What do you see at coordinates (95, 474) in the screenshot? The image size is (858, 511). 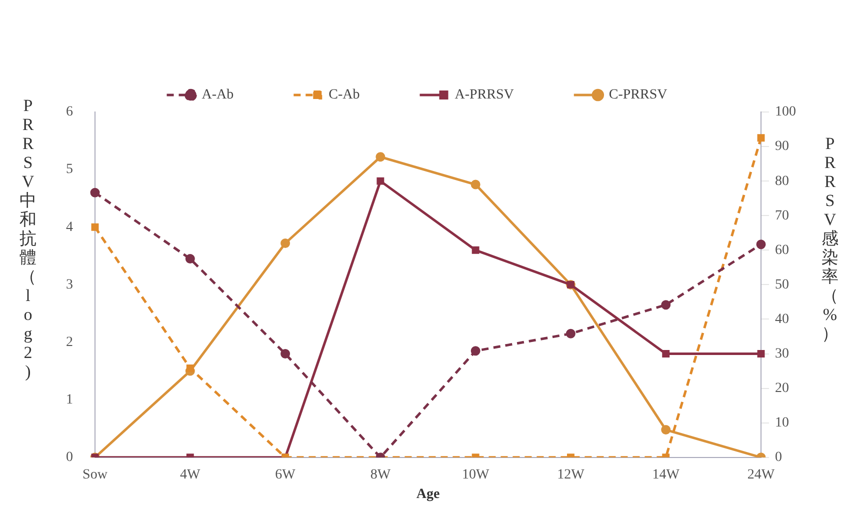 I see `x-tick-label: Sow` at bounding box center [95, 474].